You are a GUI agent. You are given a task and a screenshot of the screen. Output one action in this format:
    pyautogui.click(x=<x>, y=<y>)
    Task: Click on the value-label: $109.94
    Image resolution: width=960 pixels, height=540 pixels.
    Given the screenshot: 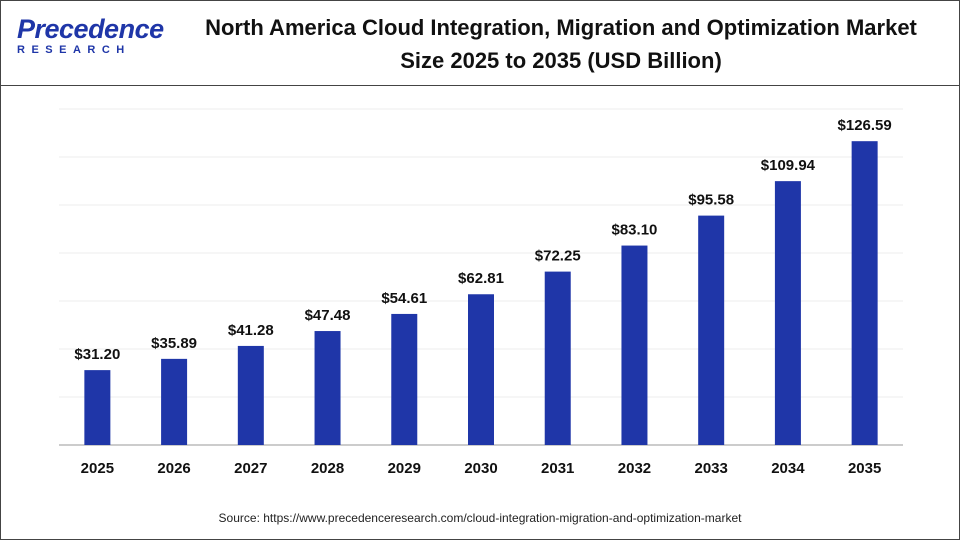 What is the action you would take?
    pyautogui.click(x=788, y=165)
    